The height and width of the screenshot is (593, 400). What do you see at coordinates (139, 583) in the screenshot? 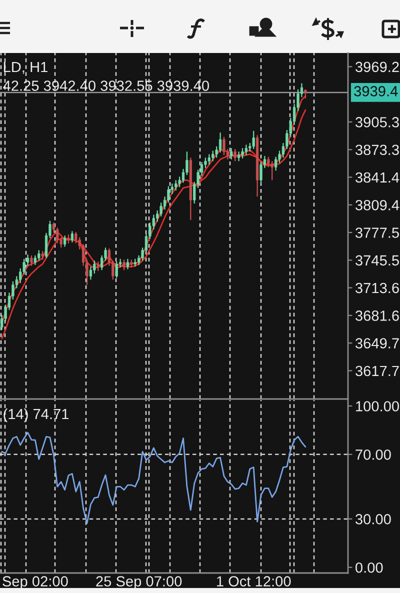
I see `x-tick-label: 25 Sep 07:00` at bounding box center [139, 583].